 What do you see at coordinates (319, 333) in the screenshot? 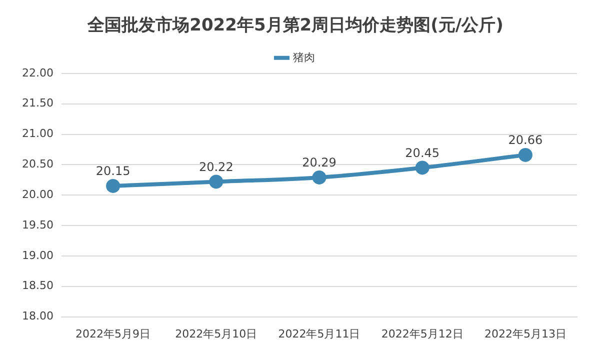
I see `x-tick-label: 2022年5月11日` at bounding box center [319, 333].